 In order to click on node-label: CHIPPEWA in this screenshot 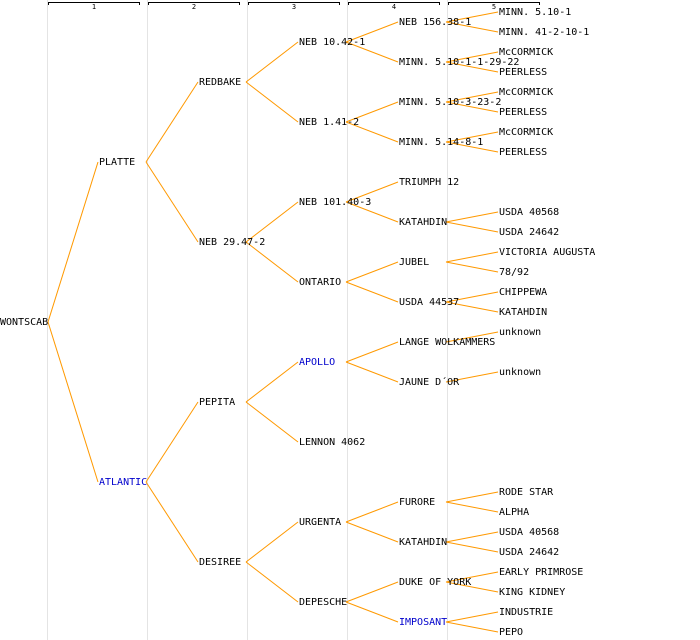, I will do `click(523, 292)`.